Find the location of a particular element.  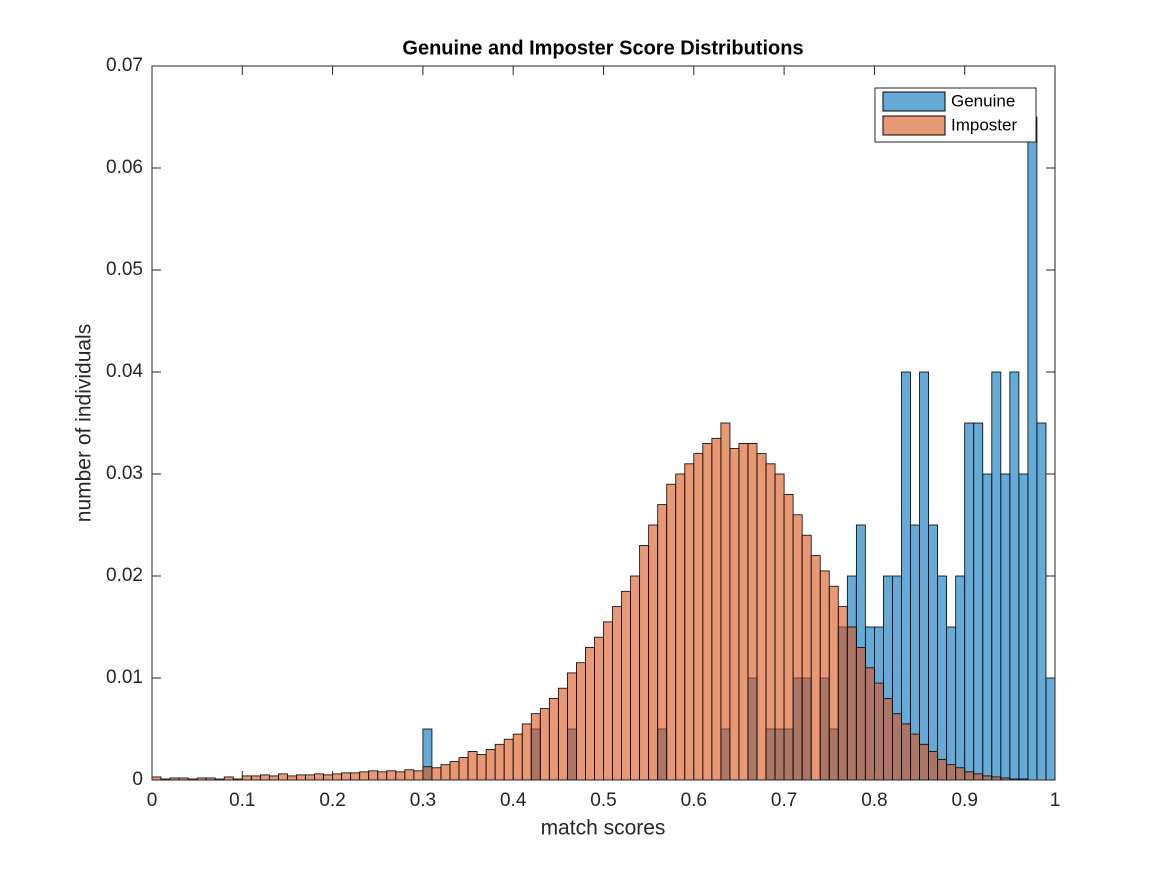

y-tick-label: 0.03 is located at coordinates (124, 473).